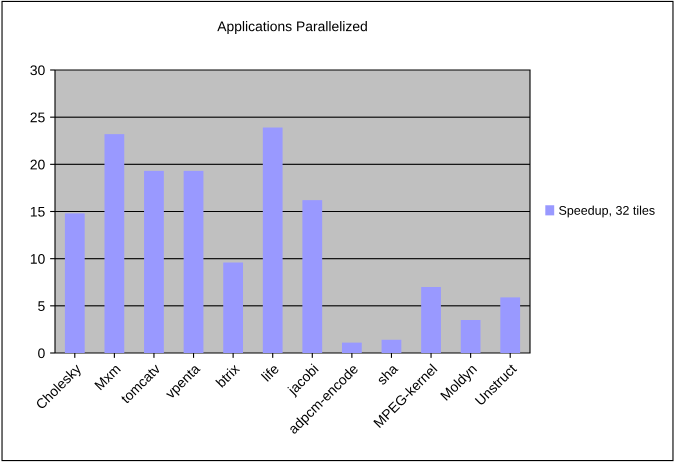 Image resolution: width=675 pixels, height=462 pixels. What do you see at coordinates (37, 211) in the screenshot?
I see `y-tick-label: 15` at bounding box center [37, 211].